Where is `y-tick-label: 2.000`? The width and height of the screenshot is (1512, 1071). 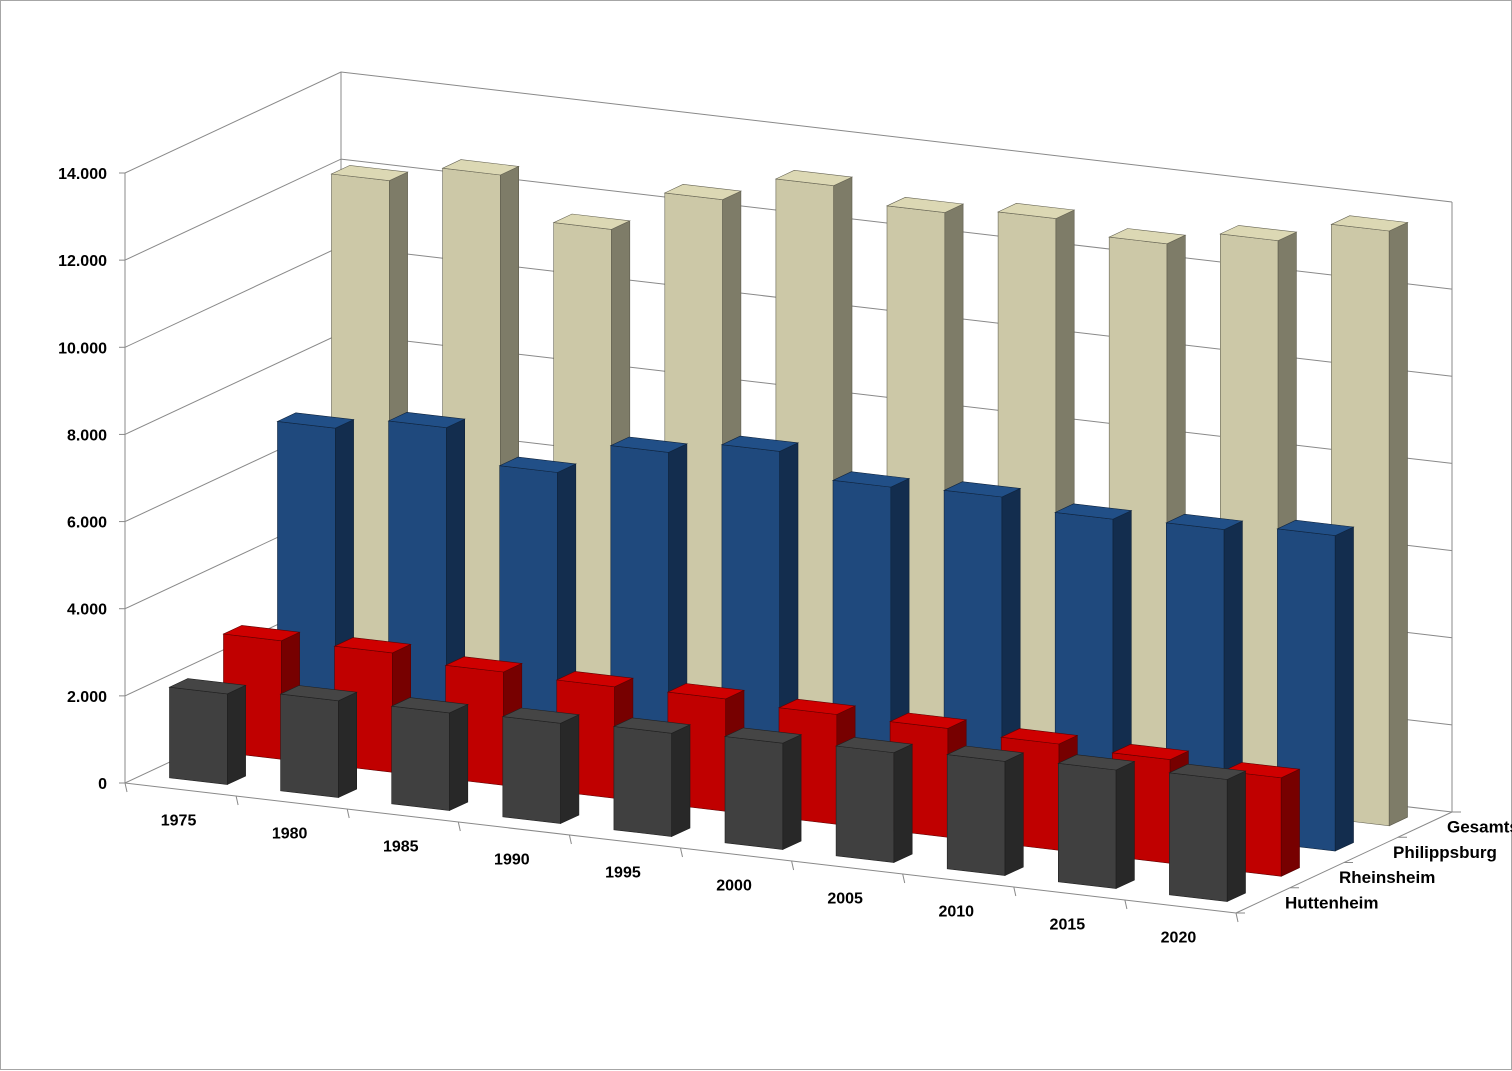 y-tick-label: 2.000 is located at coordinates (87, 697).